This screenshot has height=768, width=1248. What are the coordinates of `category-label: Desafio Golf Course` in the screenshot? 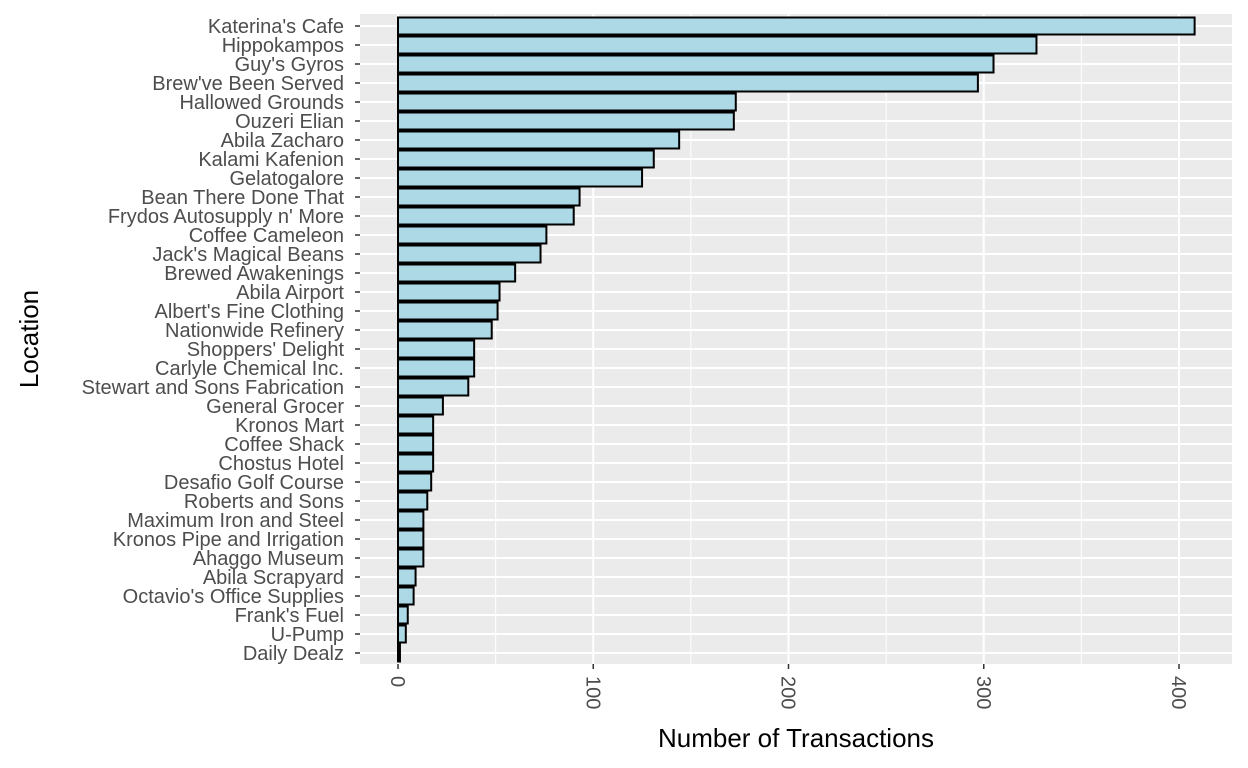 It's located at (254, 483).